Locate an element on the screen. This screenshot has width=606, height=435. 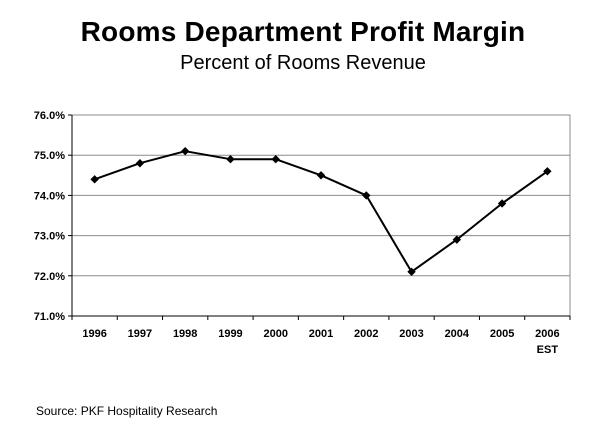
y-tick-labels: 71.0% 72.0% 73.0% 74.0% 75.0% 76.0% is located at coordinates (49, 216).